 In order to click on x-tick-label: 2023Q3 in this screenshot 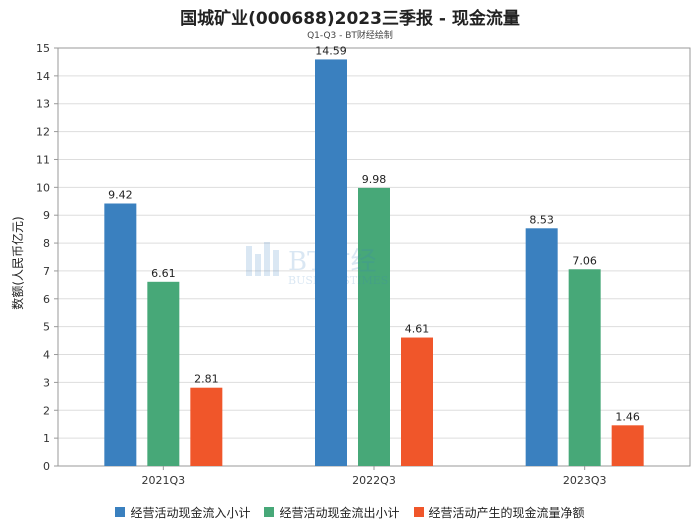, I will do `click(585, 480)`.